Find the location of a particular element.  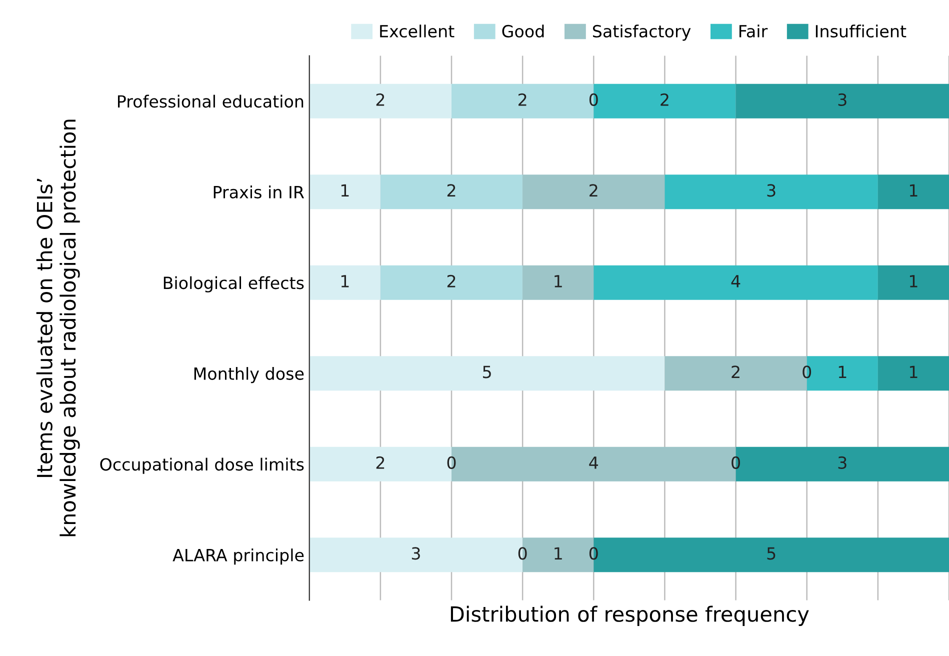

y-axis-title: Items evaluated on the OEIs’ knowledge about radiological protection is located at coordinates (58, 328).